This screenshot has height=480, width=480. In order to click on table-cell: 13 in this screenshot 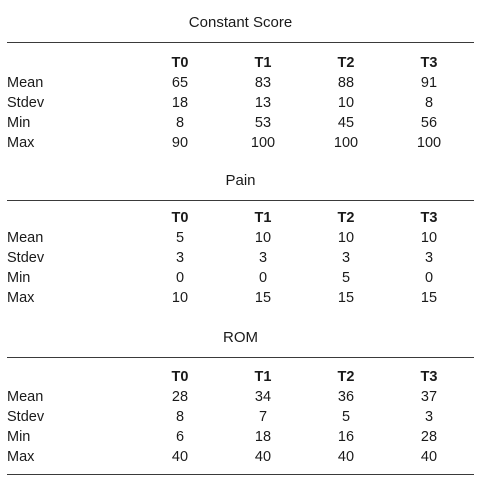, I will do `click(263, 103)`.